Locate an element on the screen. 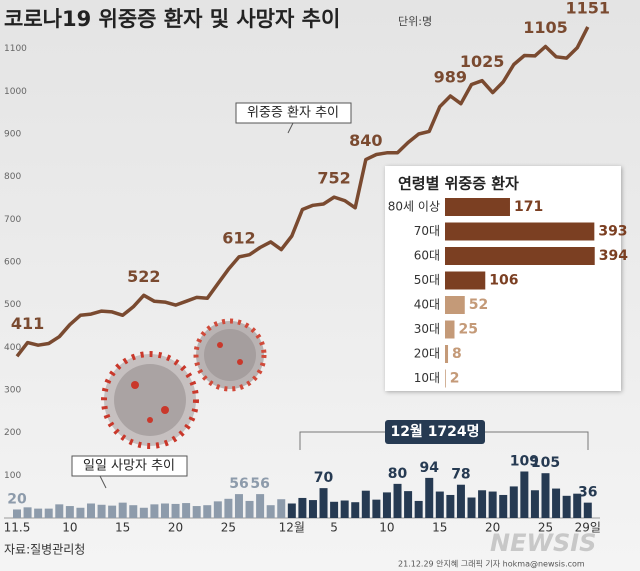 The image size is (640, 571). bar-value-label: 20 is located at coordinates (17, 499).